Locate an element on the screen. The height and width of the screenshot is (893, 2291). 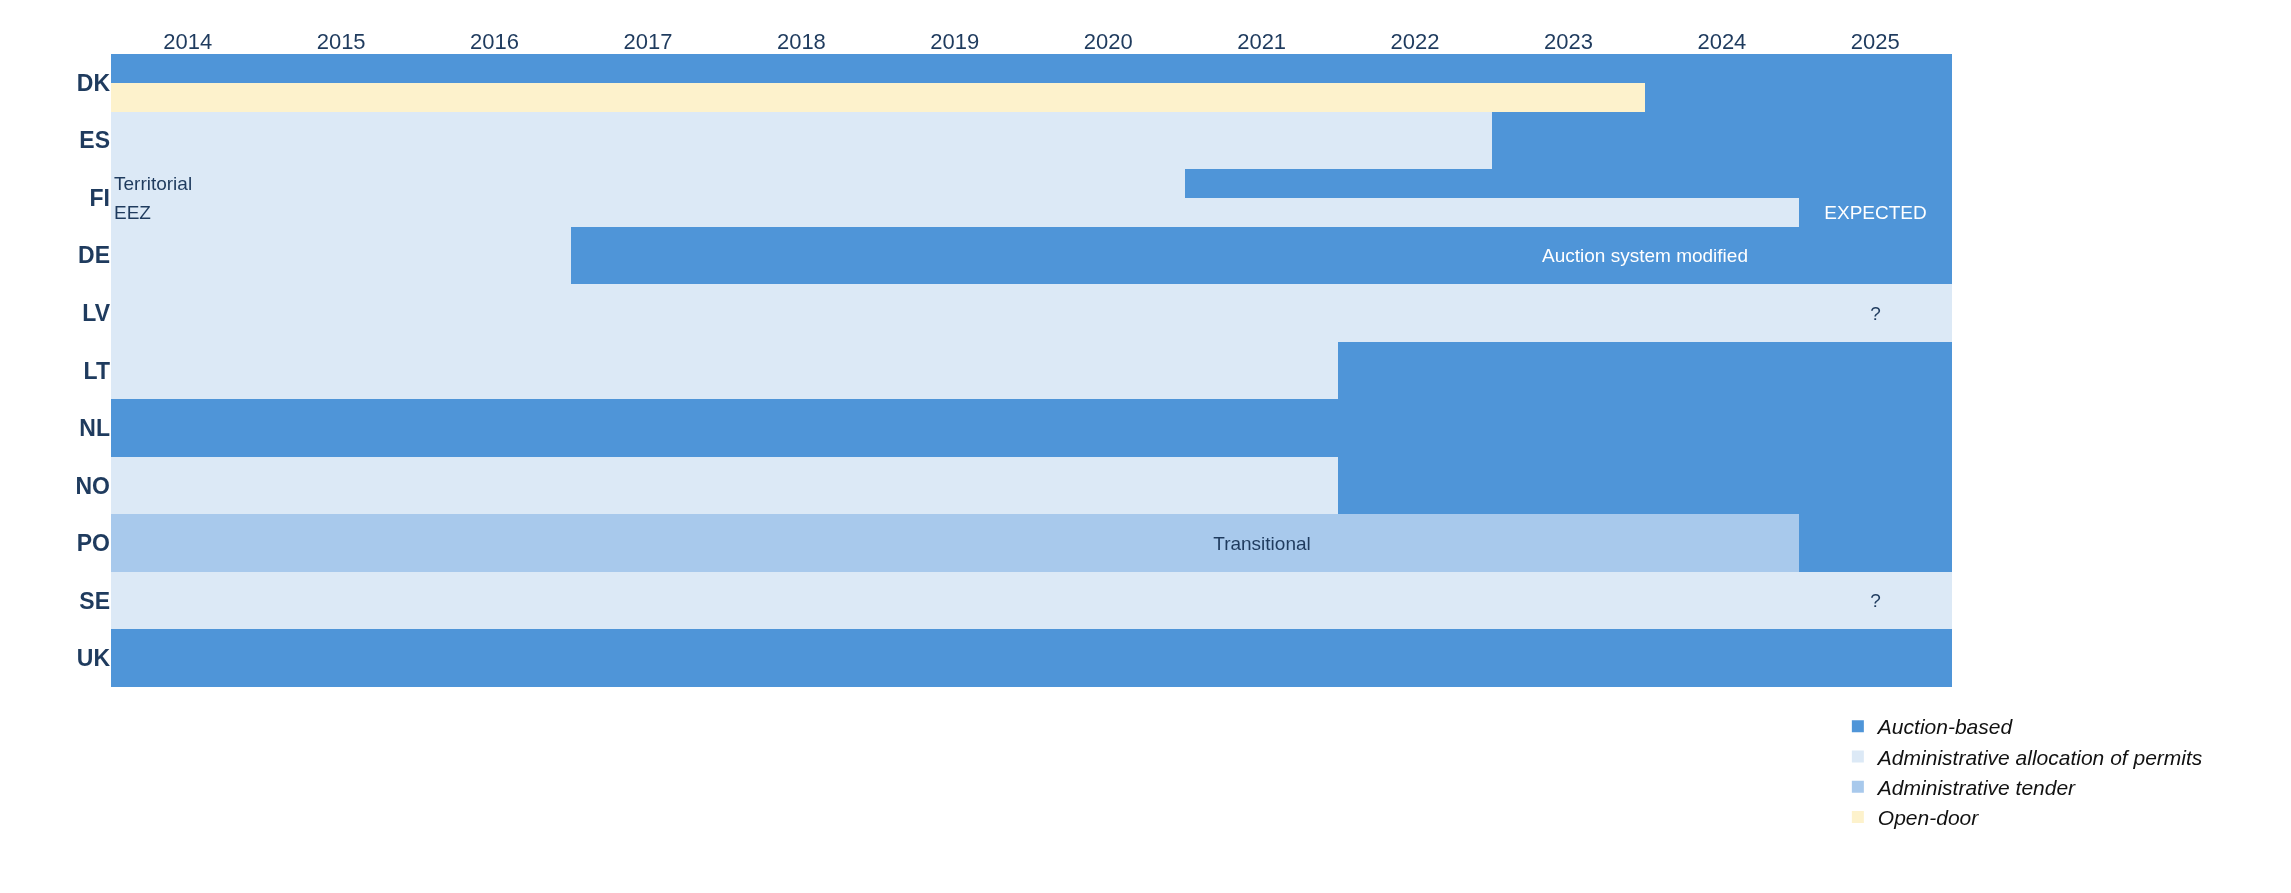
x-tick-label: 2025 is located at coordinates (1875, 41).